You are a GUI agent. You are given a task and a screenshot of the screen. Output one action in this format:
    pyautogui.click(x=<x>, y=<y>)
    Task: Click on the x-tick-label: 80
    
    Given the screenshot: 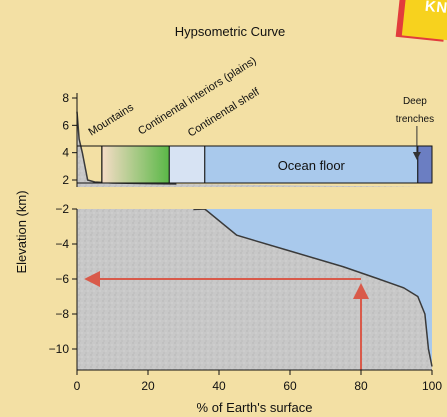 What is the action you would take?
    pyautogui.click(x=361, y=386)
    